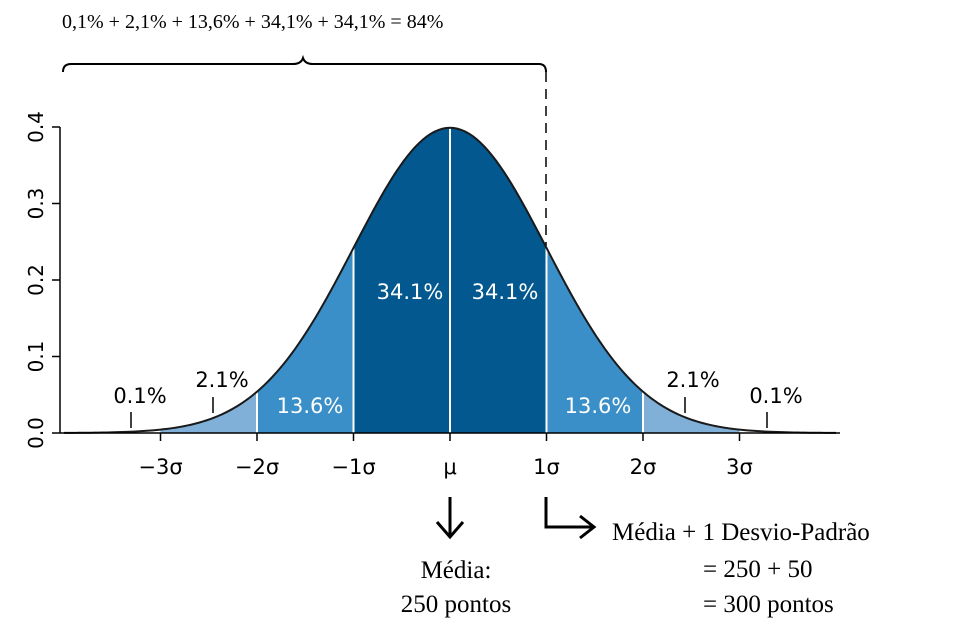 The height and width of the screenshot is (622, 961). I want to click on x-tick-label: 2σ, so click(643, 467).